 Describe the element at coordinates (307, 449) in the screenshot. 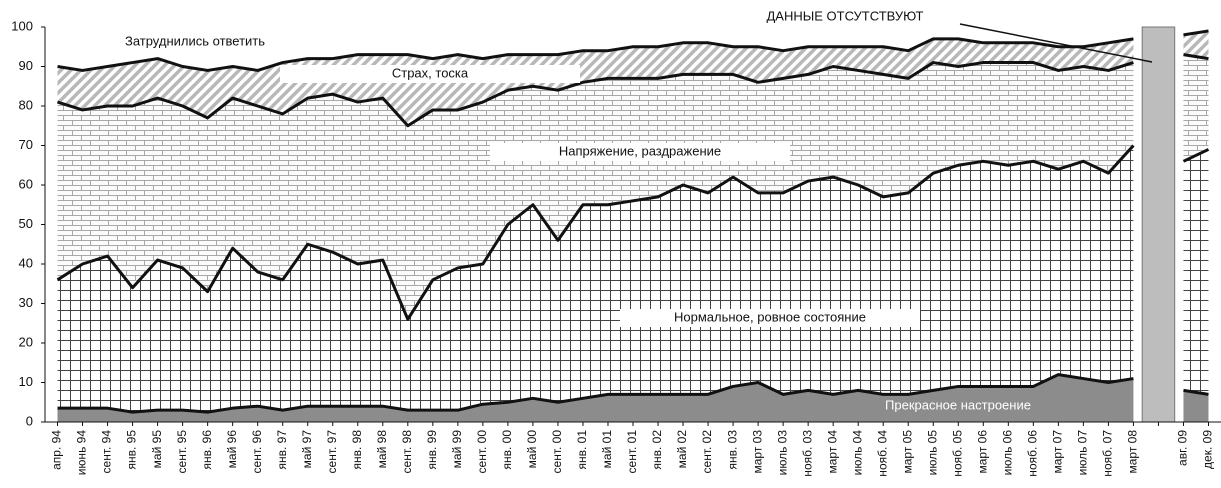

I see `x-tick-label: май 97` at that location.